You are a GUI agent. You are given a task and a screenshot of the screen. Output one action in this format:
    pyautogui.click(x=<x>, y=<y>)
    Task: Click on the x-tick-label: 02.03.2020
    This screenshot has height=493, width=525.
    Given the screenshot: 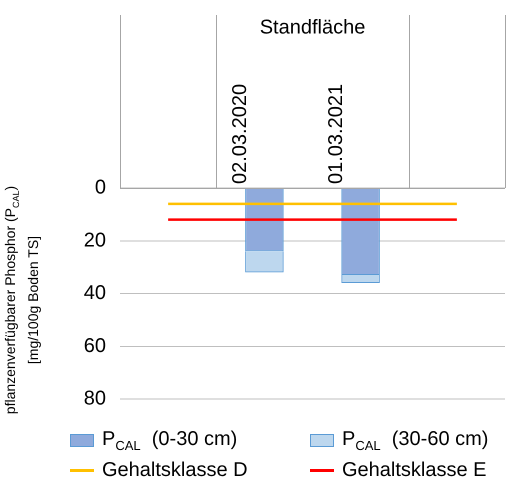 What is the action you would take?
    pyautogui.click(x=239, y=134)
    